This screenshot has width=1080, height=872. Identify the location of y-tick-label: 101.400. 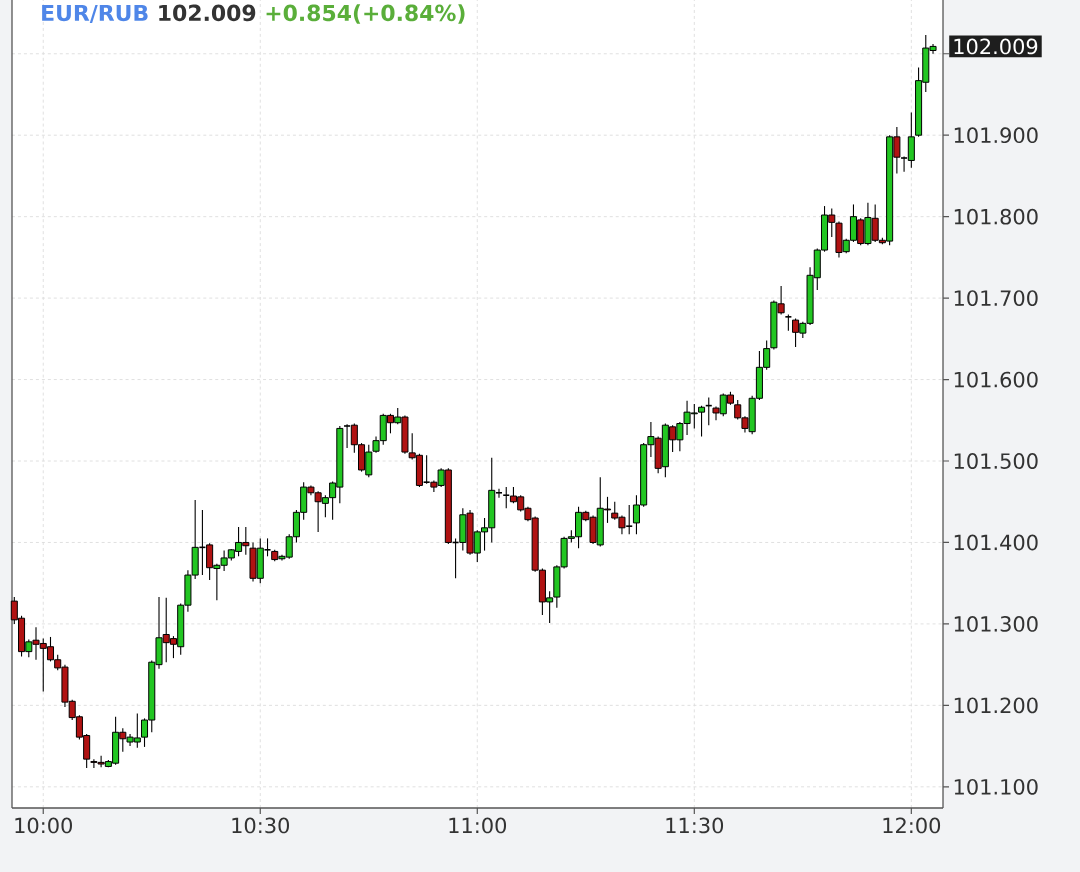
(996, 542).